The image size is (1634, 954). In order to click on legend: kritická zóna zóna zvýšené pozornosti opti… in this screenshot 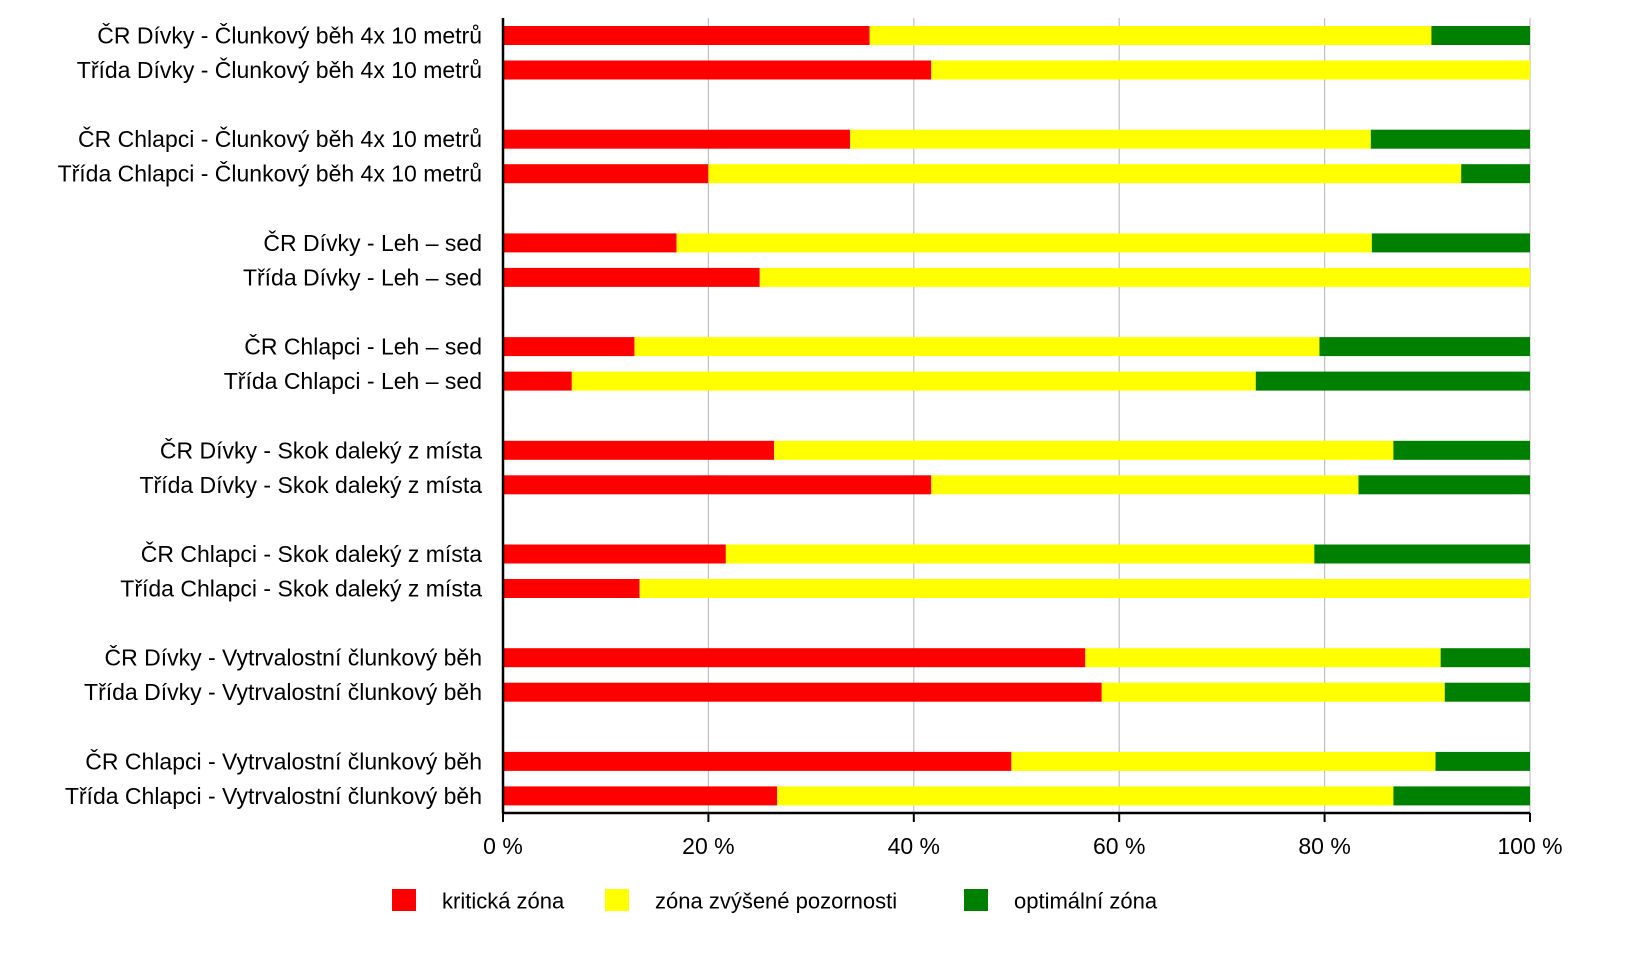, I will do `click(775, 901)`.